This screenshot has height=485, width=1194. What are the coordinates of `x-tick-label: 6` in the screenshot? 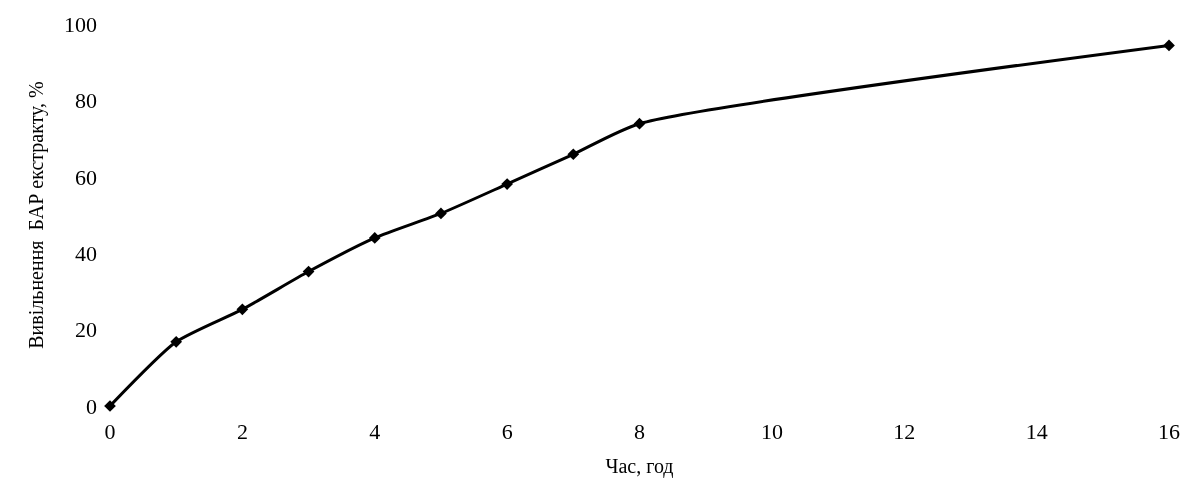 It's located at (507, 431).